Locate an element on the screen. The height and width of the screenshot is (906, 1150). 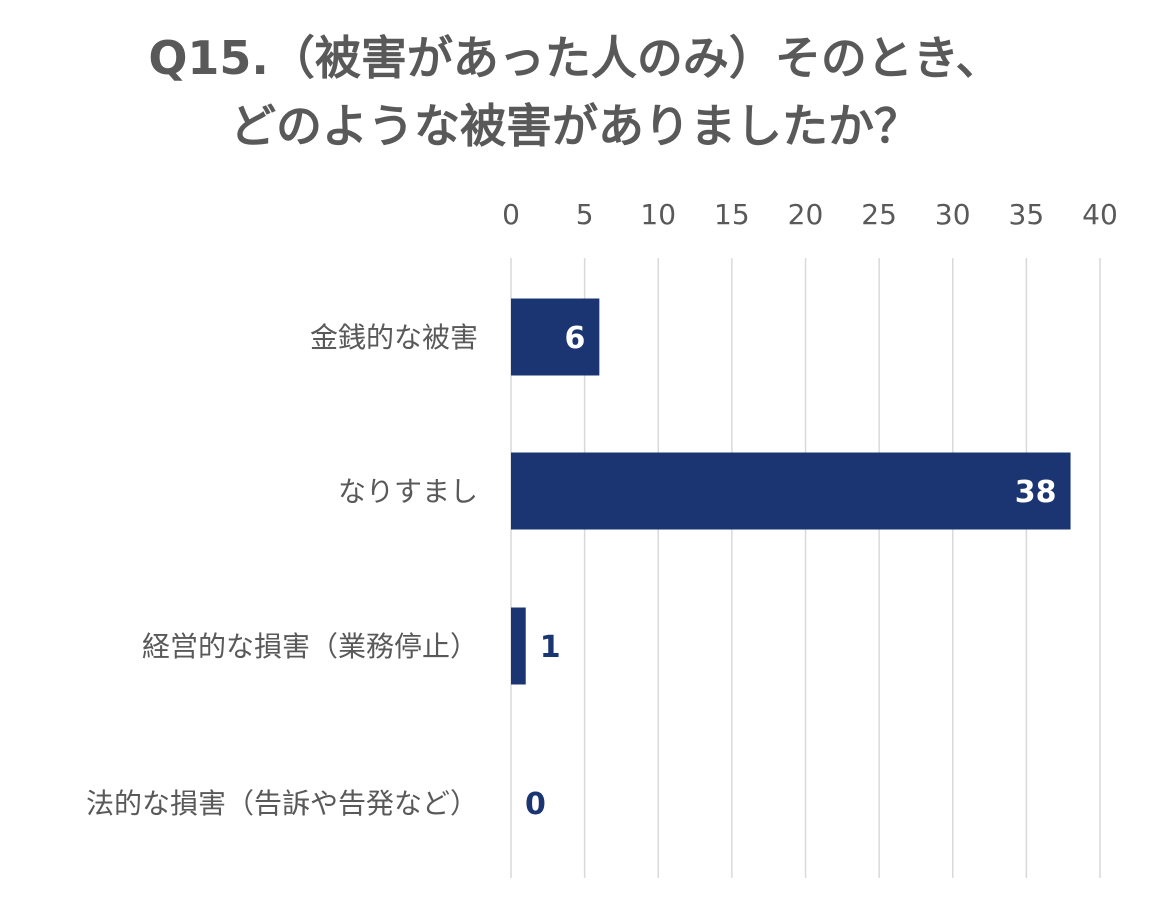
x-tick-label: 0 is located at coordinates (511, 214).